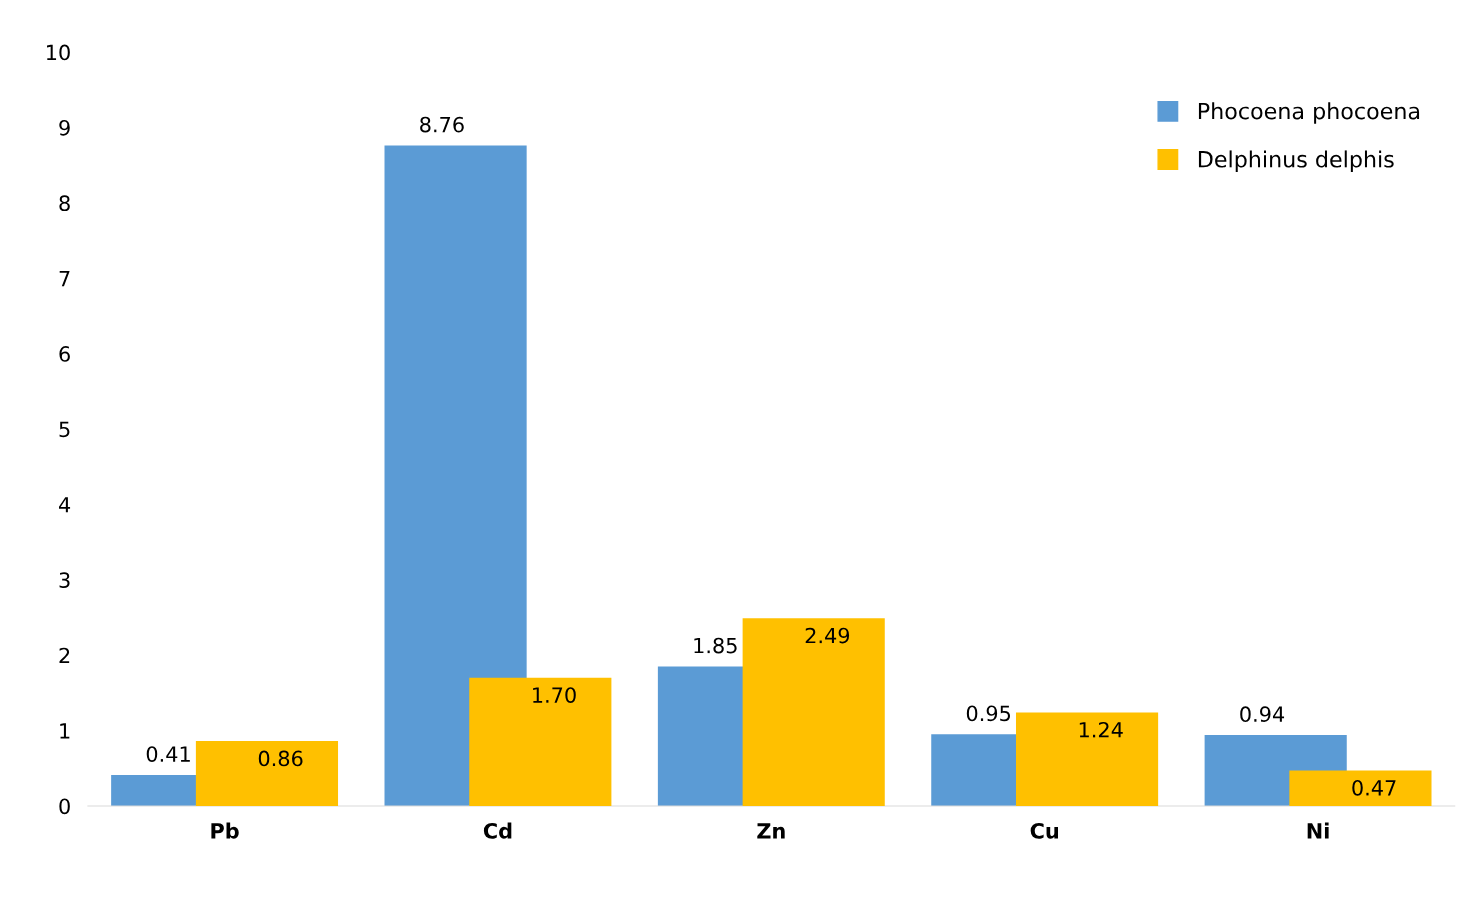 This screenshot has height=898, width=1465. Describe the element at coordinates (988, 713) in the screenshot. I see `data-label: 0.95` at that location.